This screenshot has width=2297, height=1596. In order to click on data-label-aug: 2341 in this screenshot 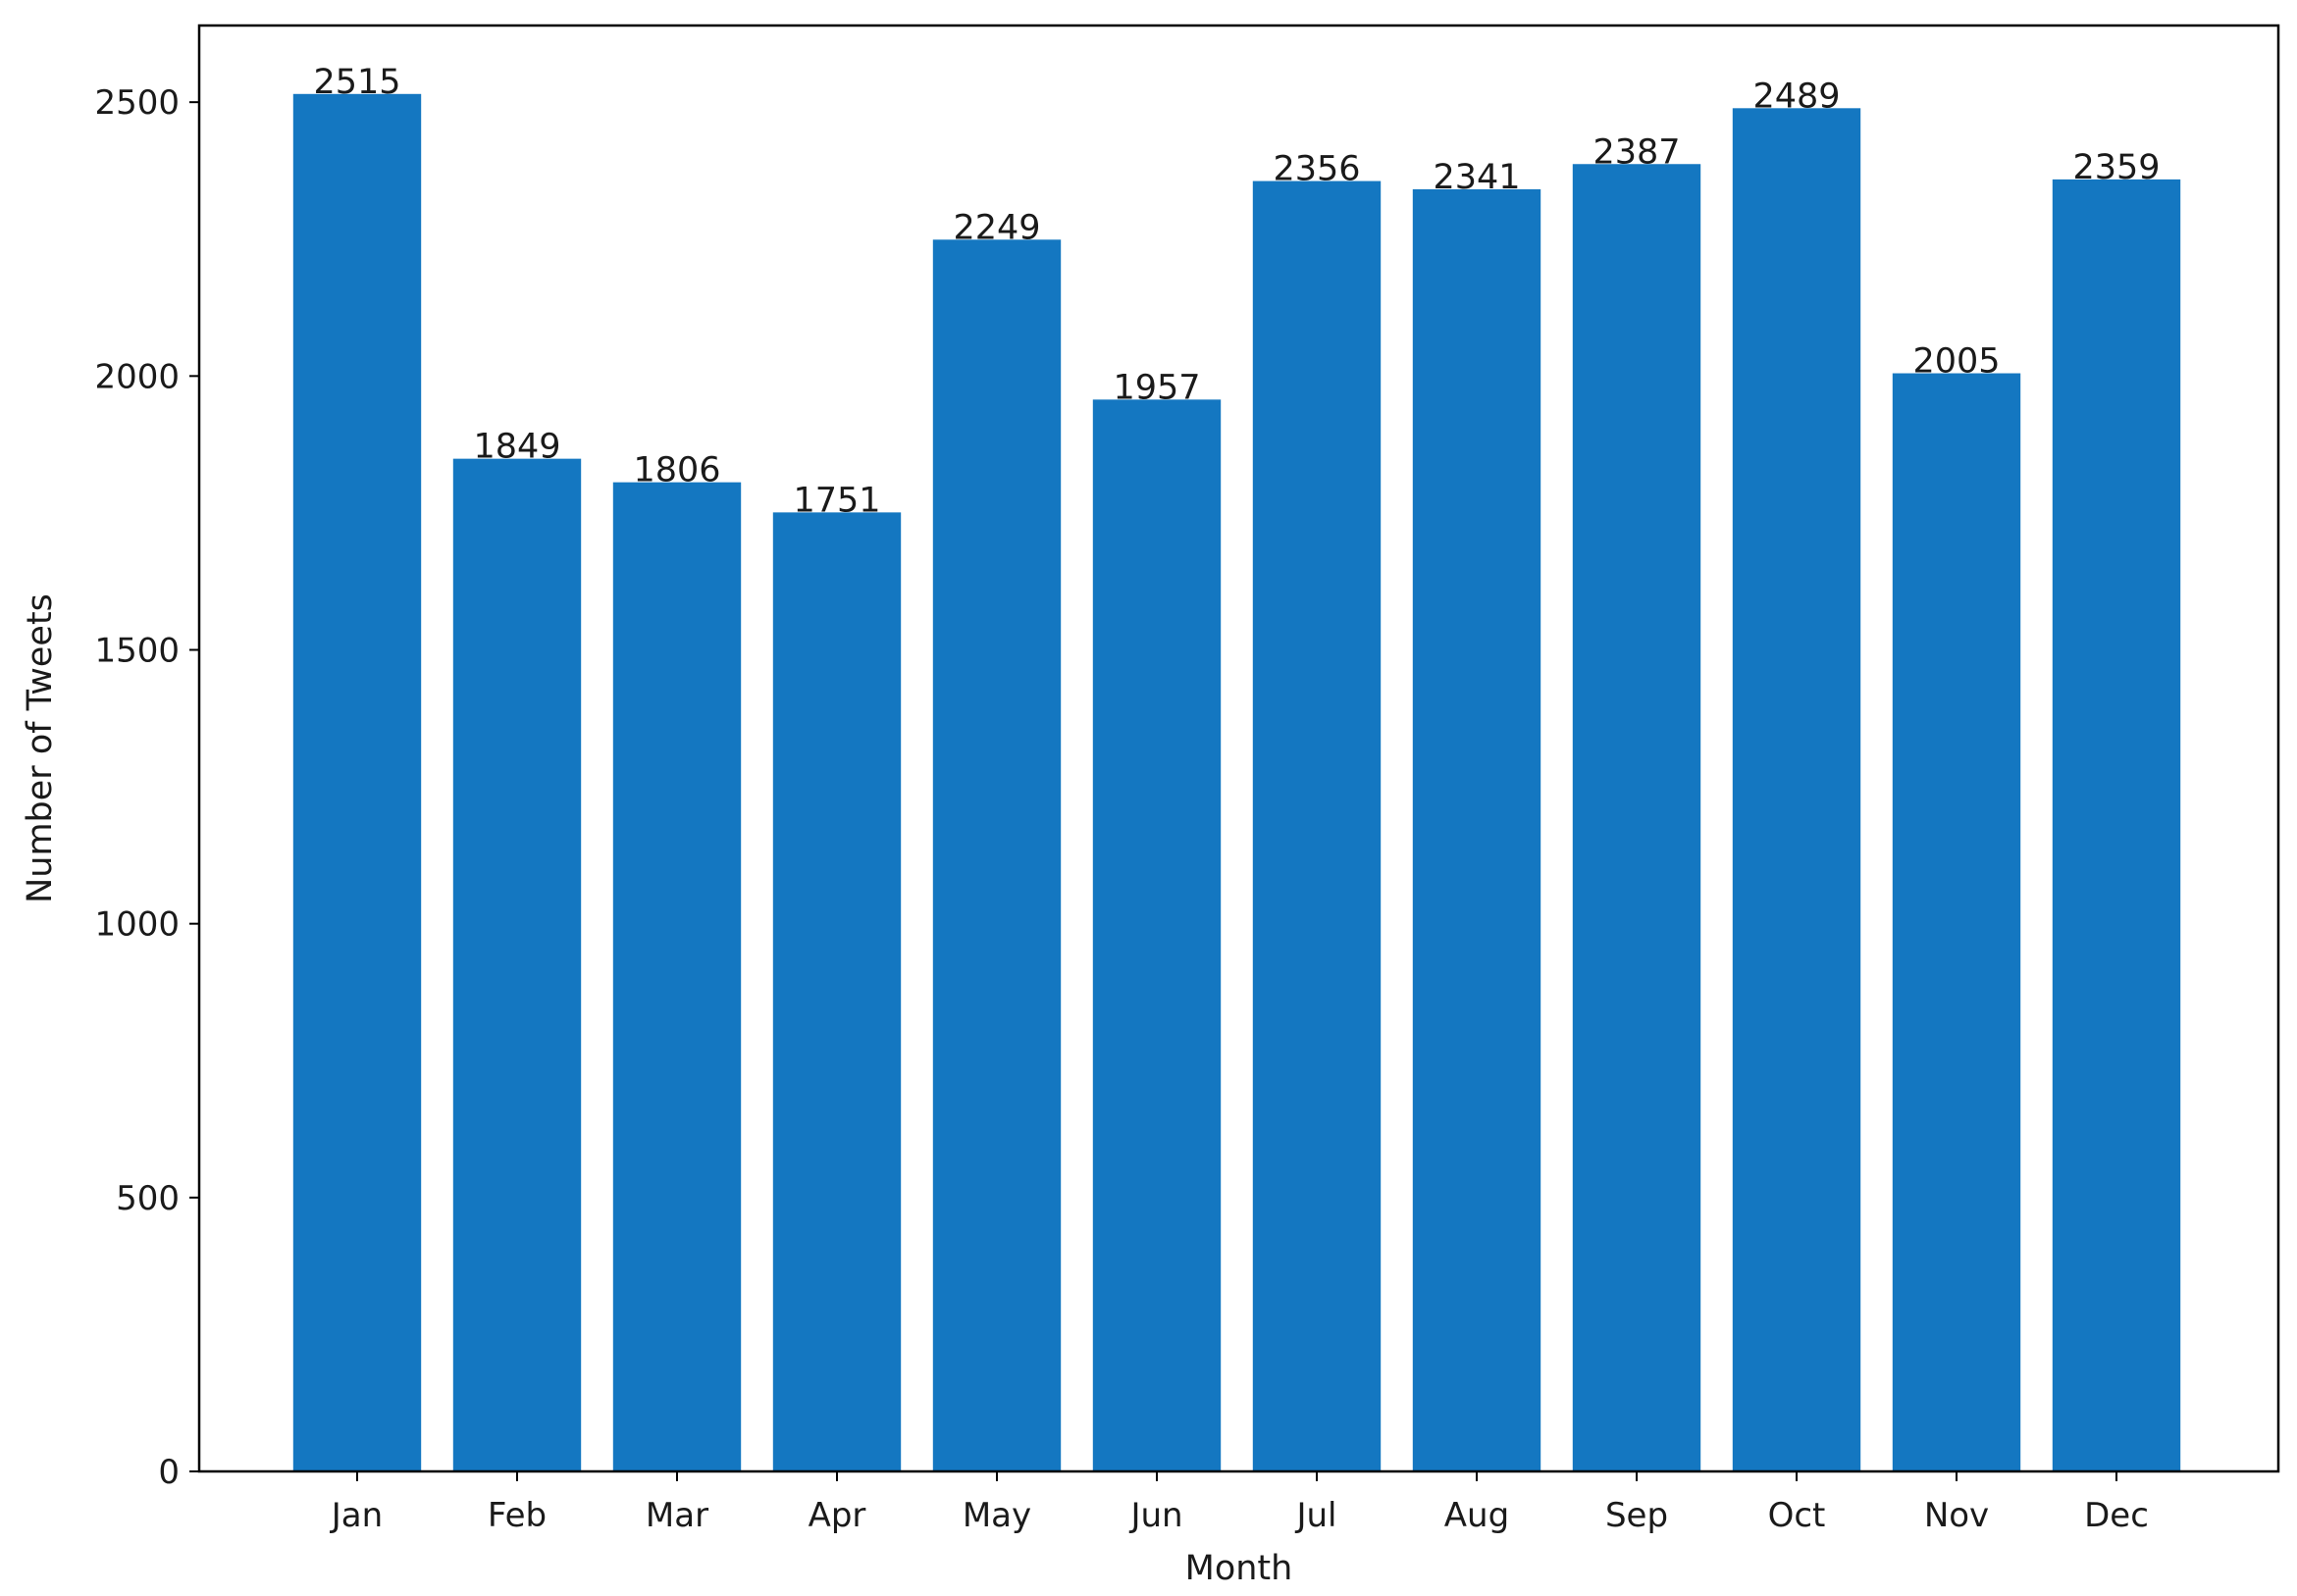, I will do `click(1476, 177)`.